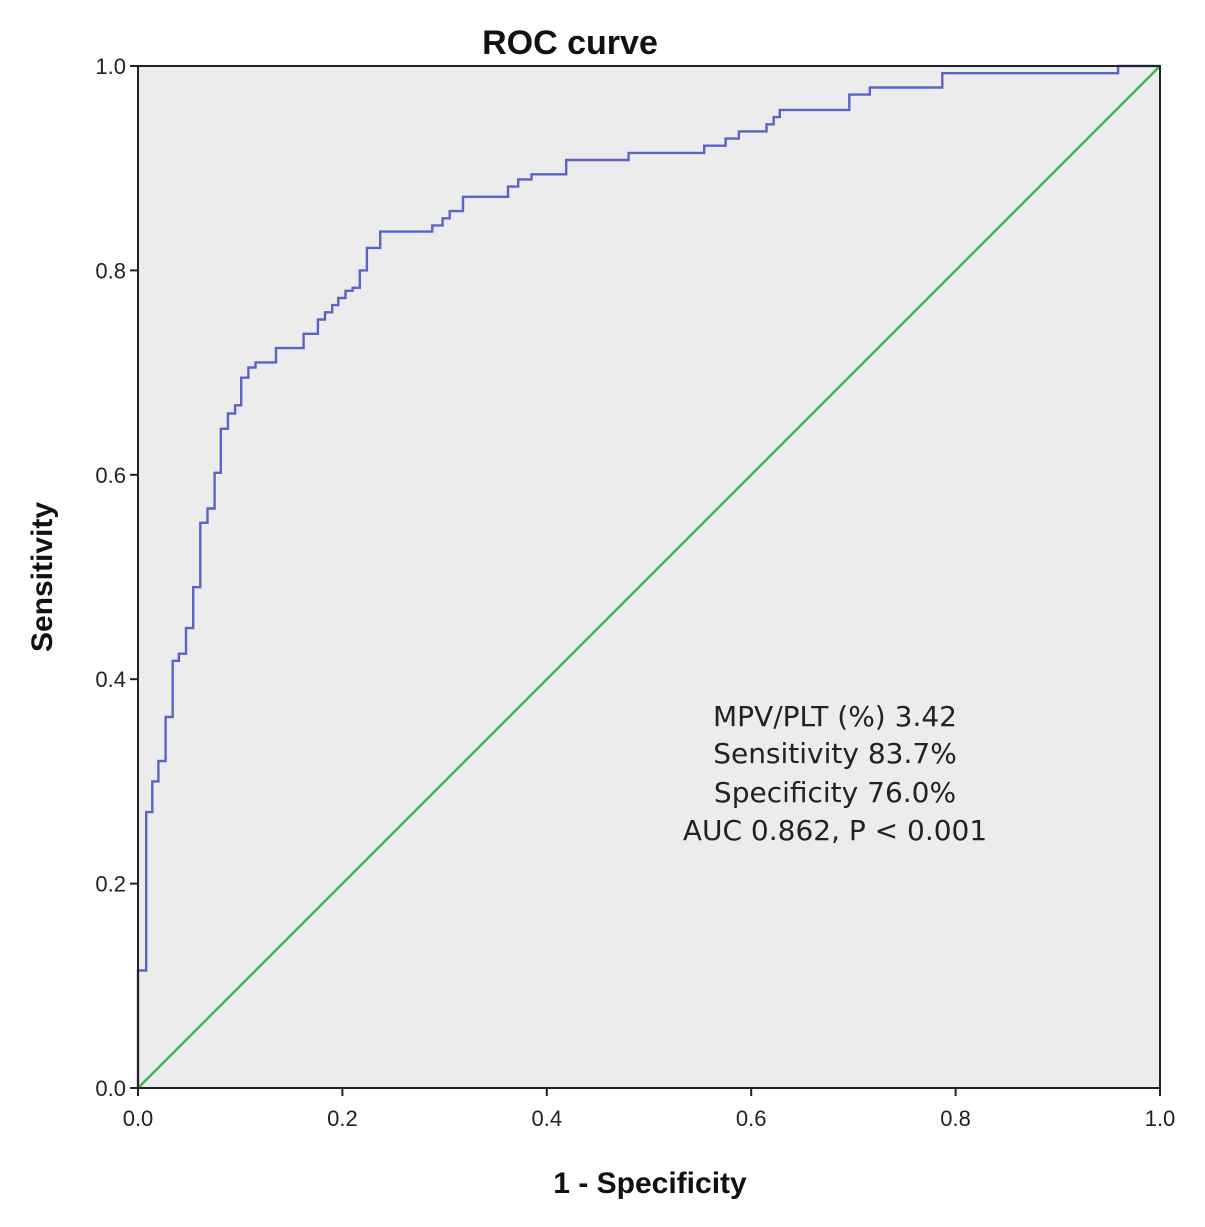  Describe the element at coordinates (342, 1118) in the screenshot. I see `x-tick-label: 0.2` at that location.